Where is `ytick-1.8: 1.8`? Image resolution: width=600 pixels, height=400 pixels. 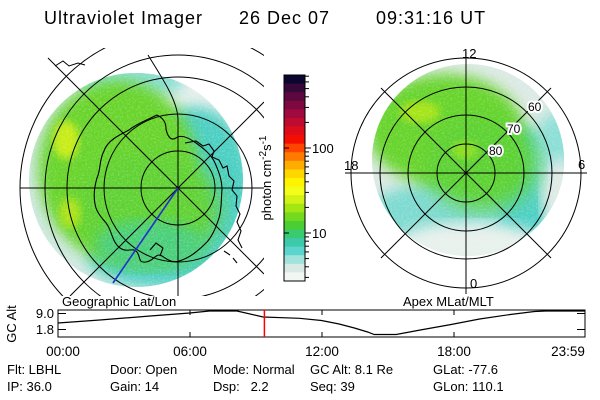 ytick-1.8: 1.8 is located at coordinates (45, 329).